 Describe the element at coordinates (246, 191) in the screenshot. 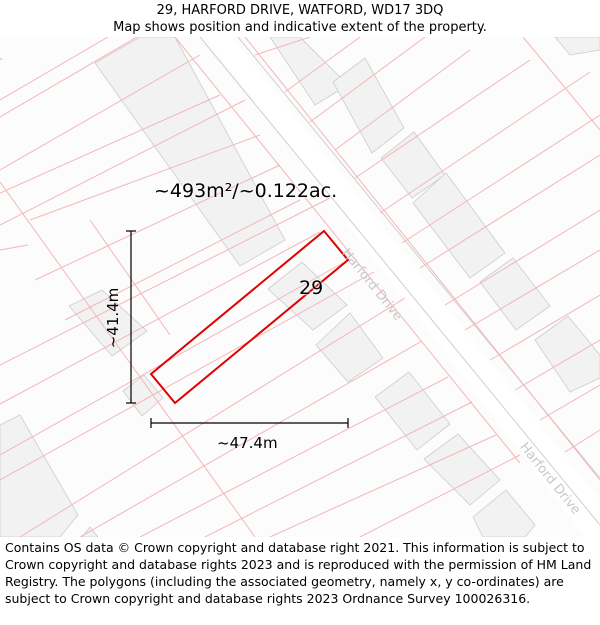

I see `area-label: ~493m²/~0.122ac.` at that location.